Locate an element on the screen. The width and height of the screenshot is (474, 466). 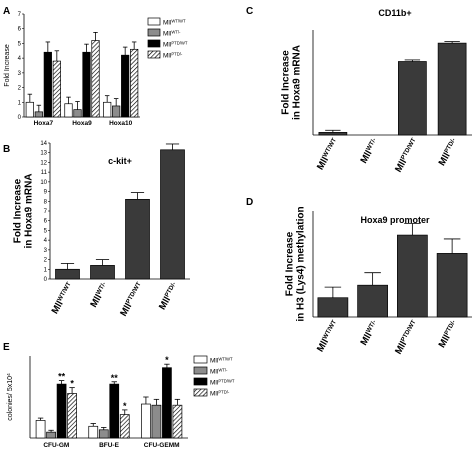
chart-title: Hoxa9 promoter is located at coordinates (395, 220).